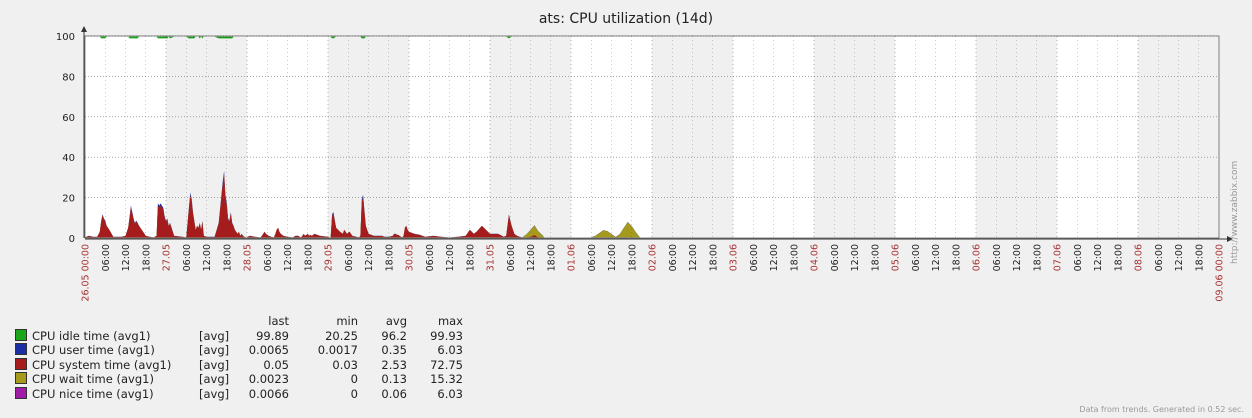  What do you see at coordinates (86, 273) in the screenshot?
I see `x-tick-label: 26.05 00:00` at bounding box center [86, 273].